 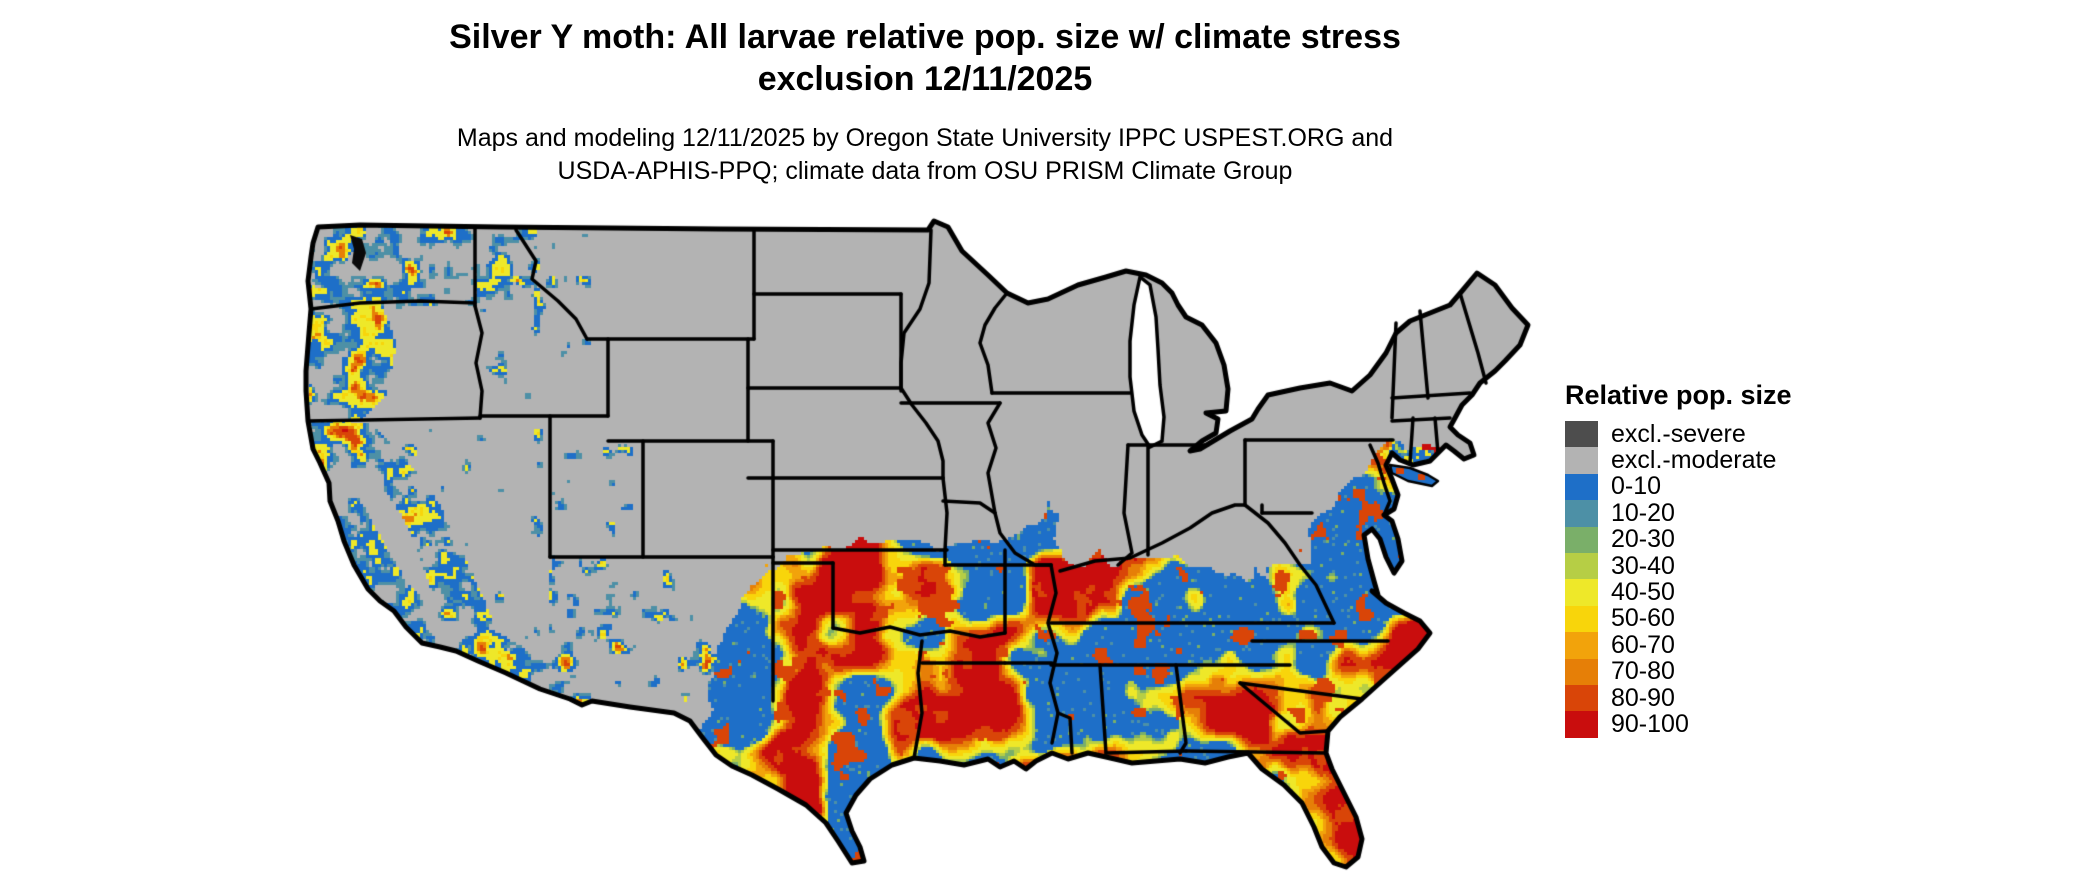 I want to click on legend-label: 80-90, so click(x=1643, y=697).